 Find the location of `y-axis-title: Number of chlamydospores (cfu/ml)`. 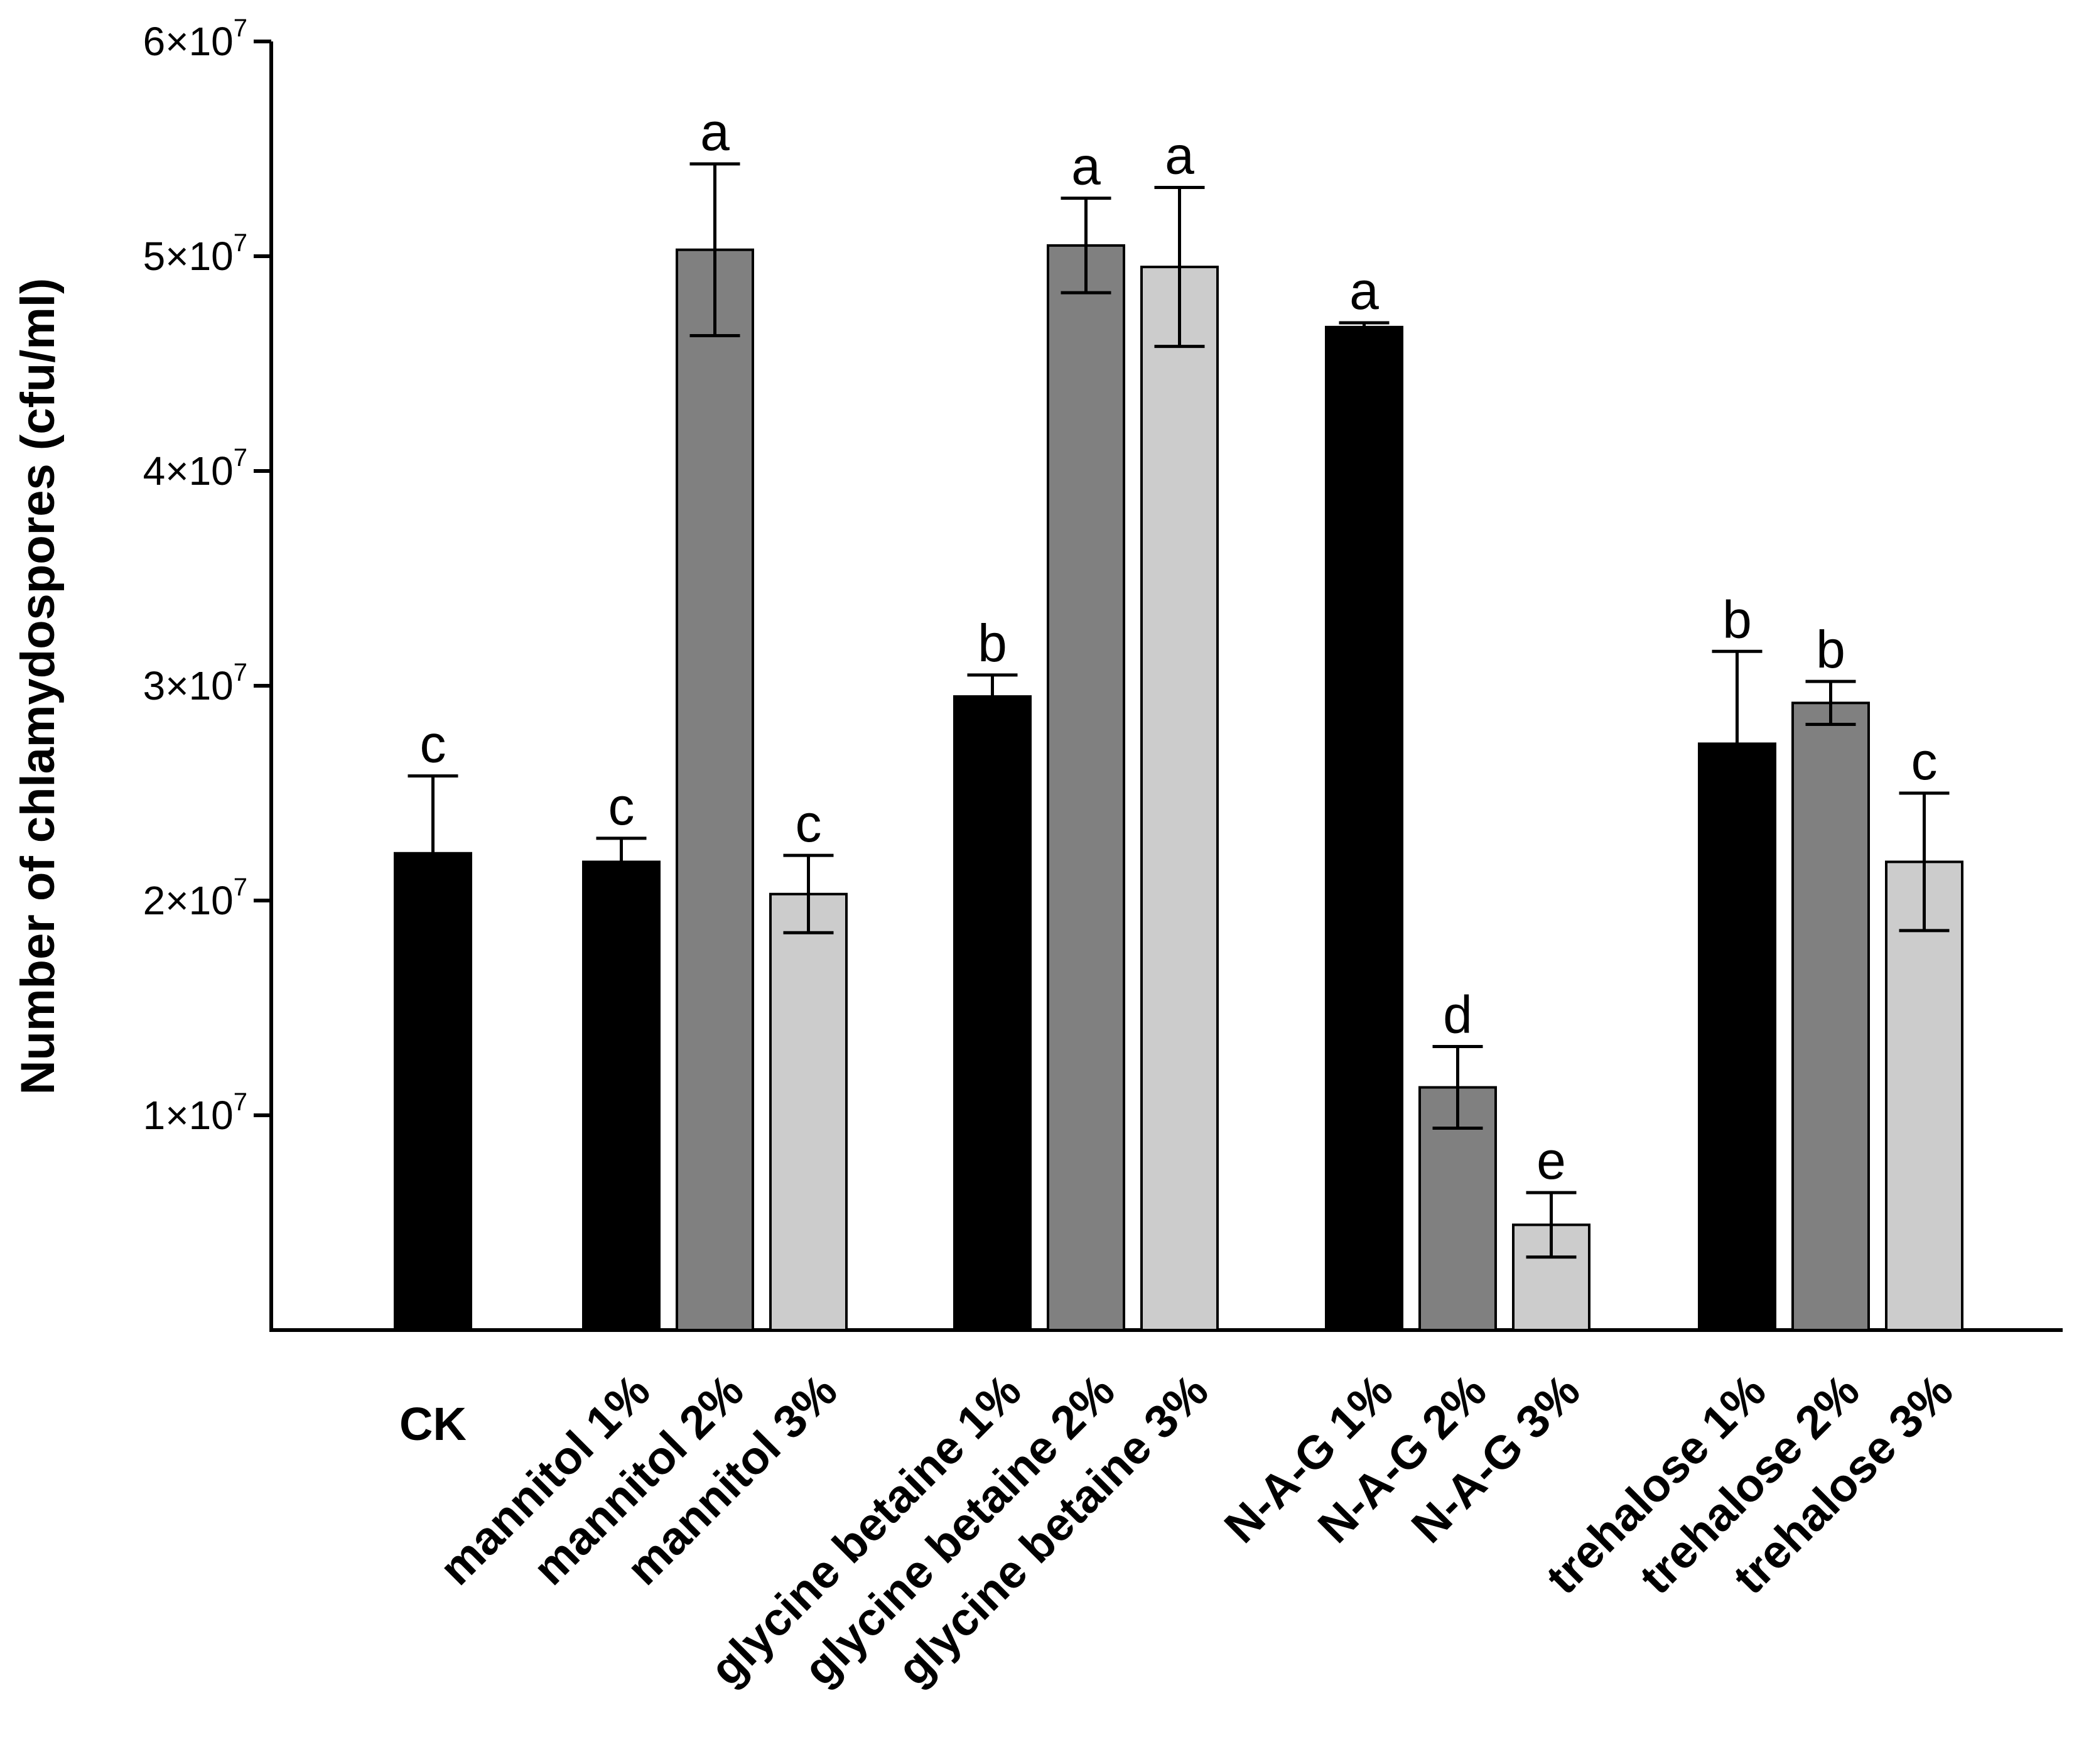

y-axis-title: Number of chlamydospores (cfu/ml) is located at coordinates (38, 687).